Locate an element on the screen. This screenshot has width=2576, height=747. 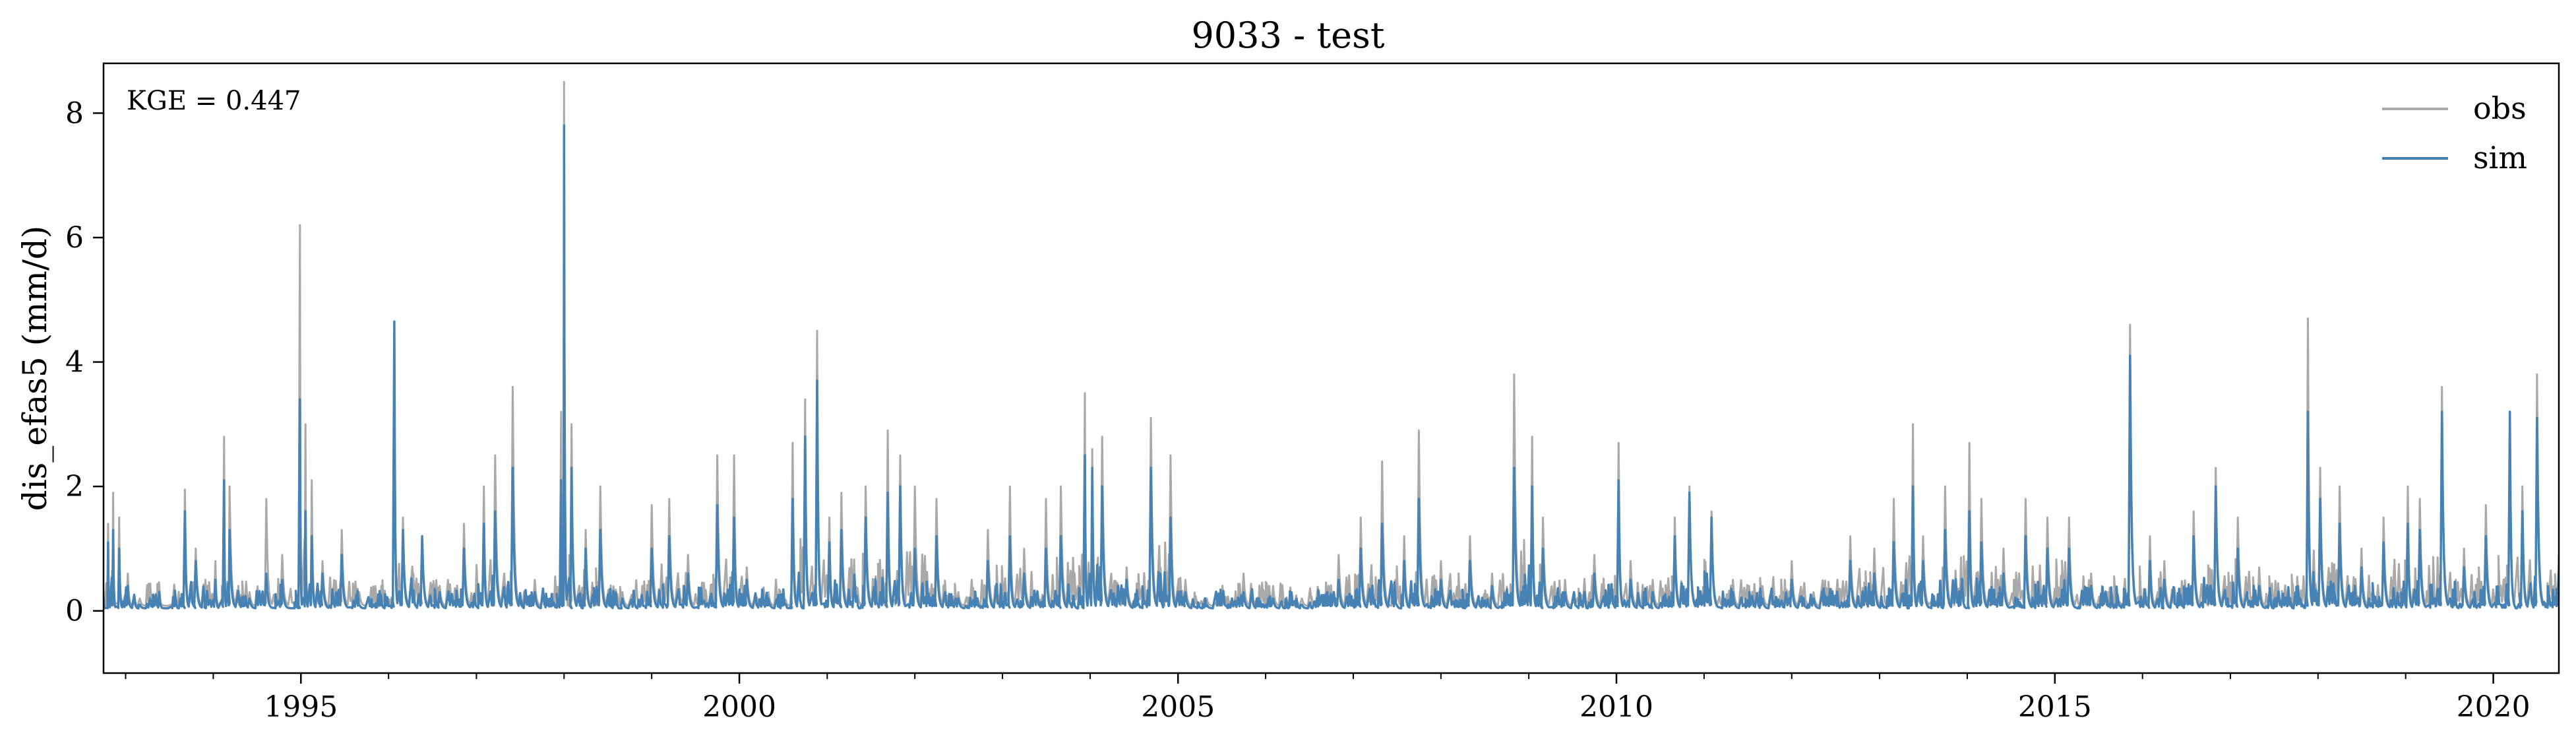
kge-annotation: KGE = 0.447 is located at coordinates (214, 101).